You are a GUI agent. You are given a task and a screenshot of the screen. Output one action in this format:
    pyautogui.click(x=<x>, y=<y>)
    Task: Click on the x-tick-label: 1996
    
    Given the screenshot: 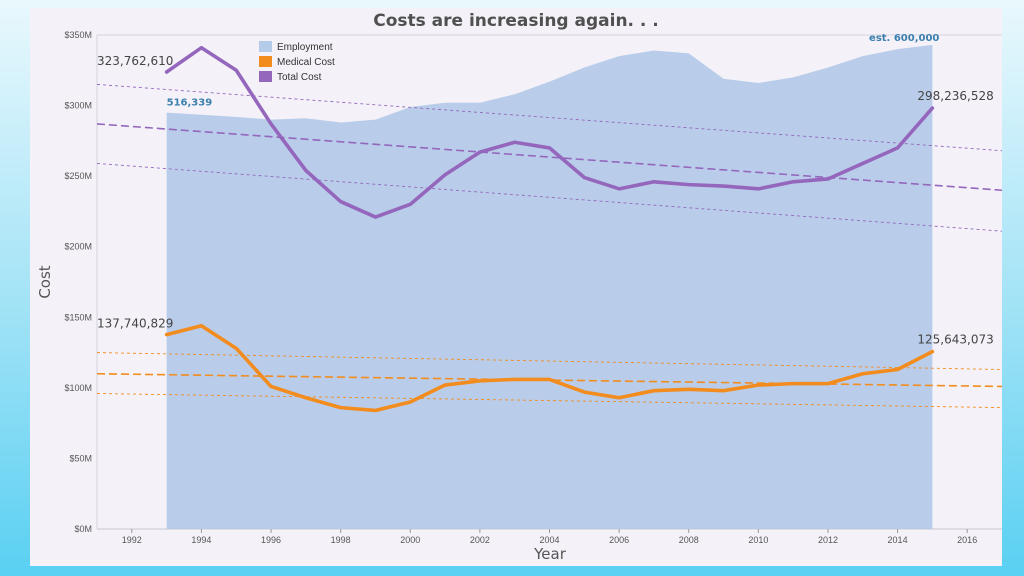 What is the action you would take?
    pyautogui.click(x=271, y=540)
    